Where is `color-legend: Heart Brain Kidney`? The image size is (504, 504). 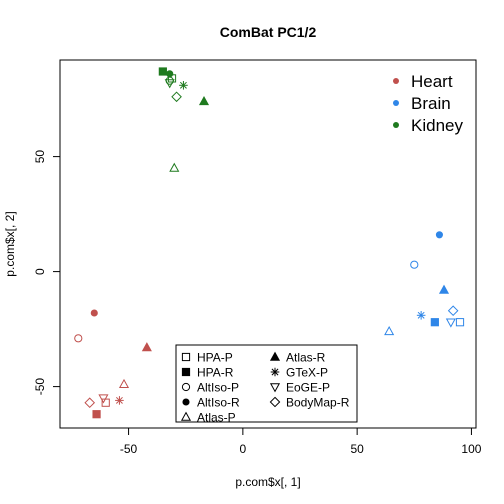 color-legend: Heart Brain Kidney is located at coordinates (428, 103).